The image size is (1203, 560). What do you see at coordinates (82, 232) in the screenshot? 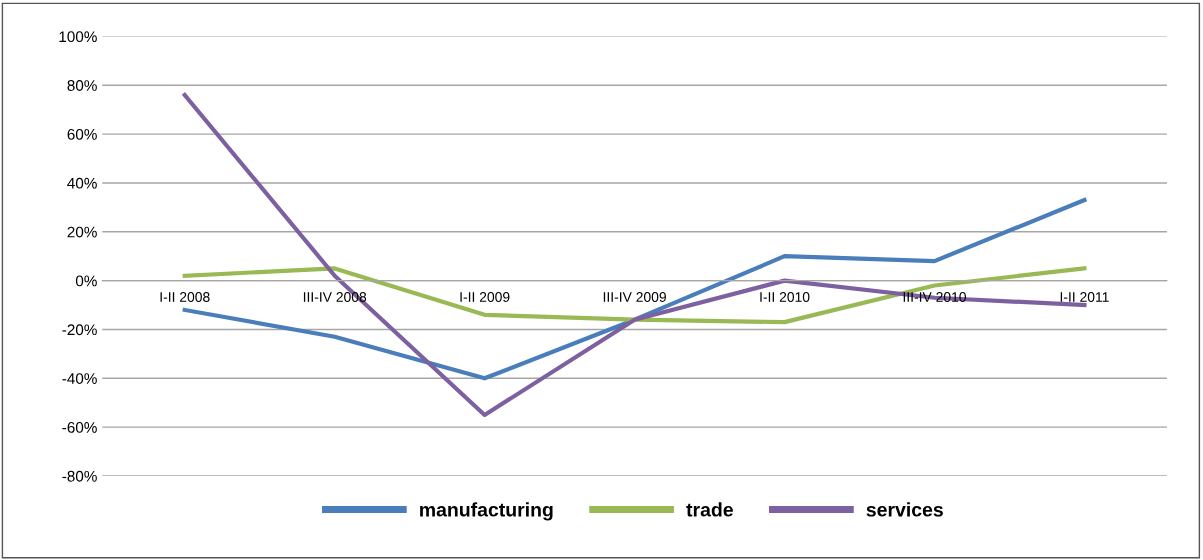
I see `y-tick-label: 20%` at bounding box center [82, 232].